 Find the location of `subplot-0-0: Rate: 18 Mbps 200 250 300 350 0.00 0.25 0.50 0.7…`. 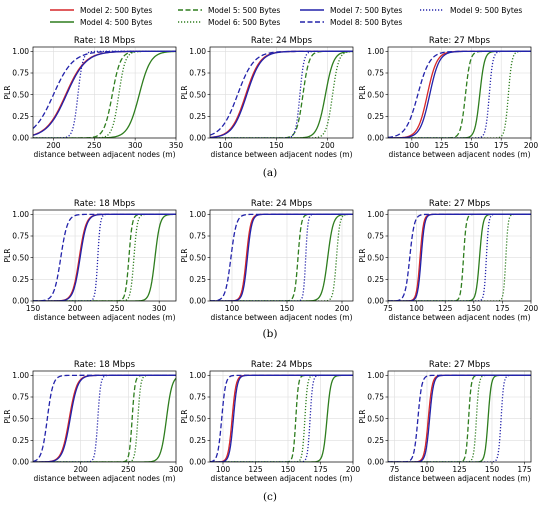

subplot-0-0: Rate: 18 Mbps 200 250 300 350 0.00 0.25 0.50 0.7… is located at coordinates (93, 97).